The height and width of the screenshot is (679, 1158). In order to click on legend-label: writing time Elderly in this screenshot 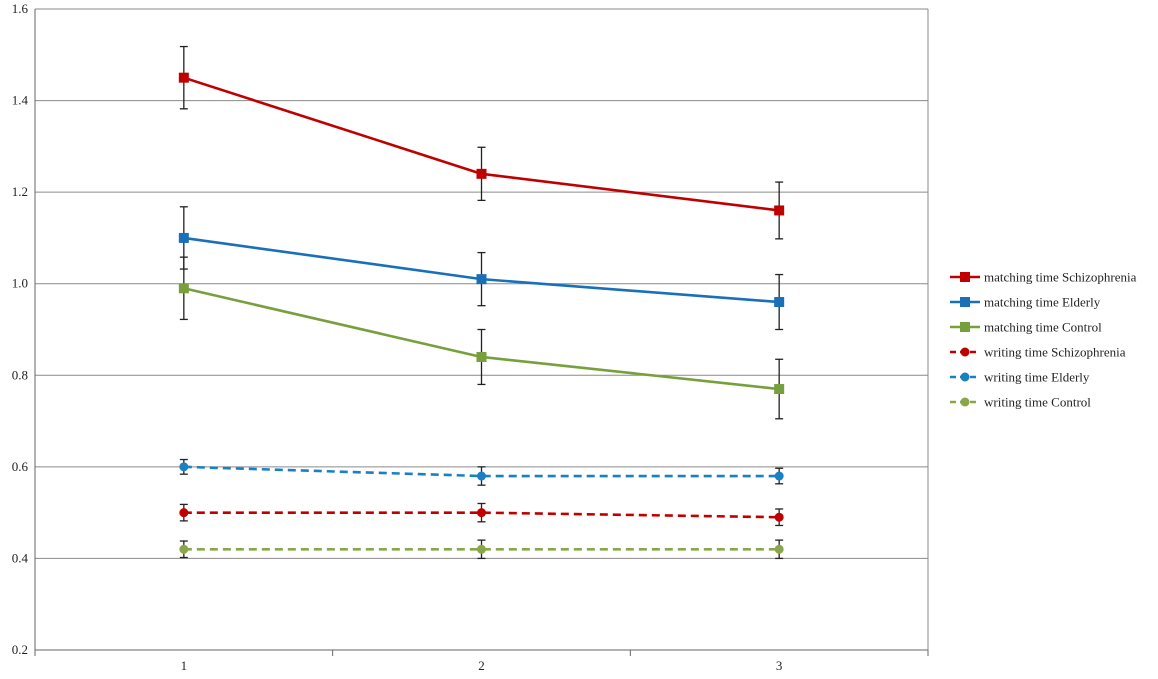, I will do `click(1037, 377)`.